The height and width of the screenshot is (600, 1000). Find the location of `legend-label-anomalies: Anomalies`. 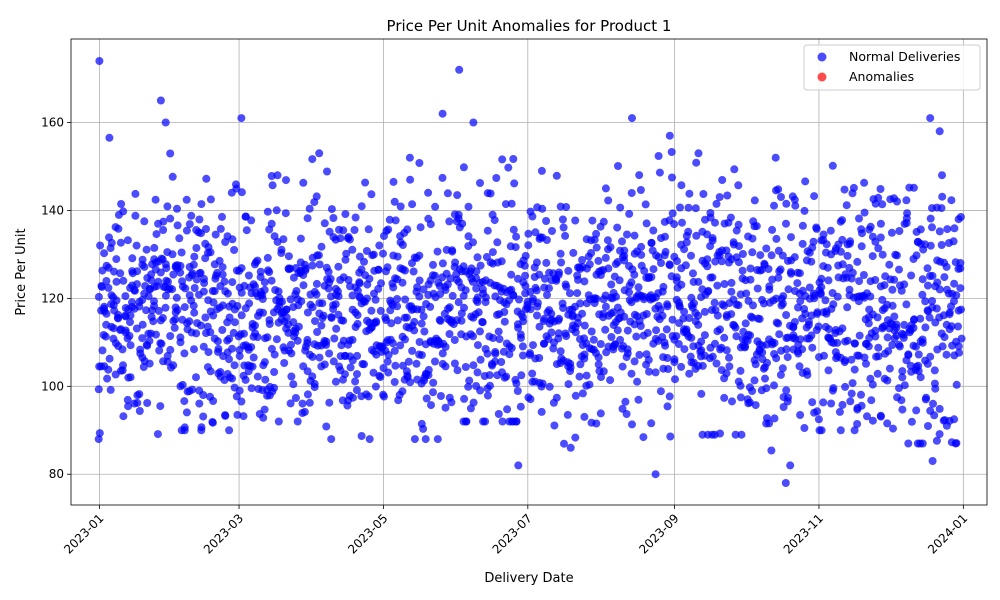

legend-label-anomalies: Anomalies is located at coordinates (881, 76).